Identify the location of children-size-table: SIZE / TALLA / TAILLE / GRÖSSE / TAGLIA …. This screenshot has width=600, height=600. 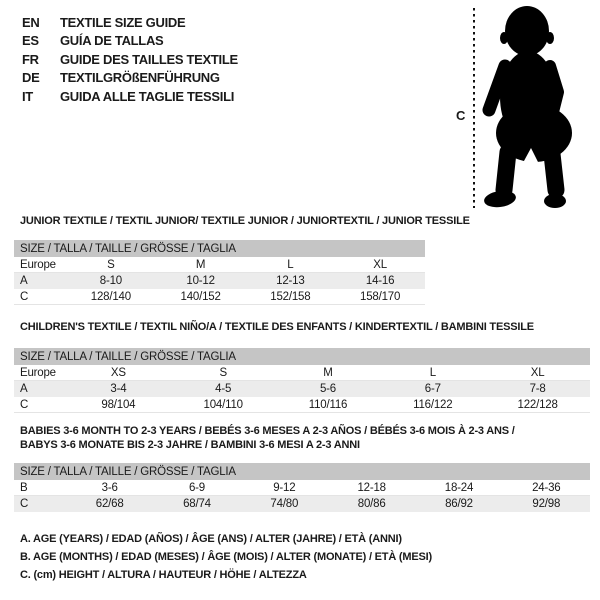
(302, 380).